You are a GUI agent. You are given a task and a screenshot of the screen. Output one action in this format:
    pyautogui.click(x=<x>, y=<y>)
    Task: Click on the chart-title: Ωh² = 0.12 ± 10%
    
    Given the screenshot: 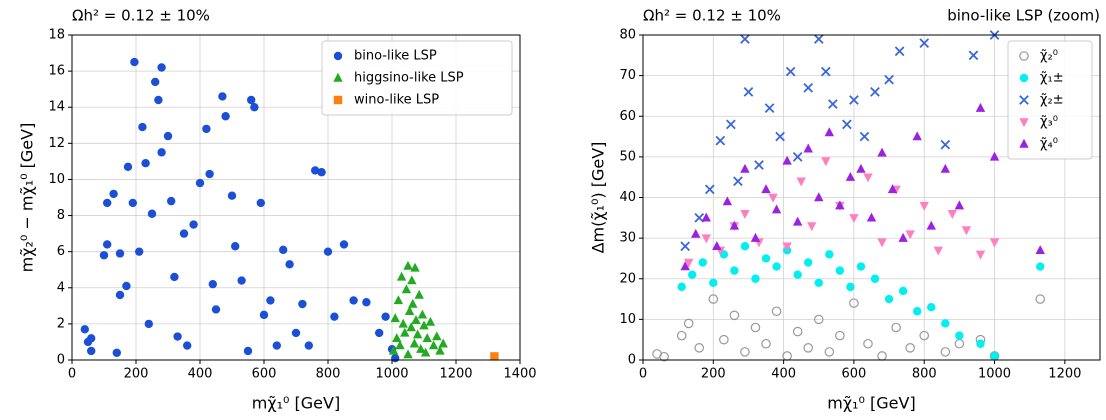 What is the action you would take?
    pyautogui.click(x=141, y=16)
    